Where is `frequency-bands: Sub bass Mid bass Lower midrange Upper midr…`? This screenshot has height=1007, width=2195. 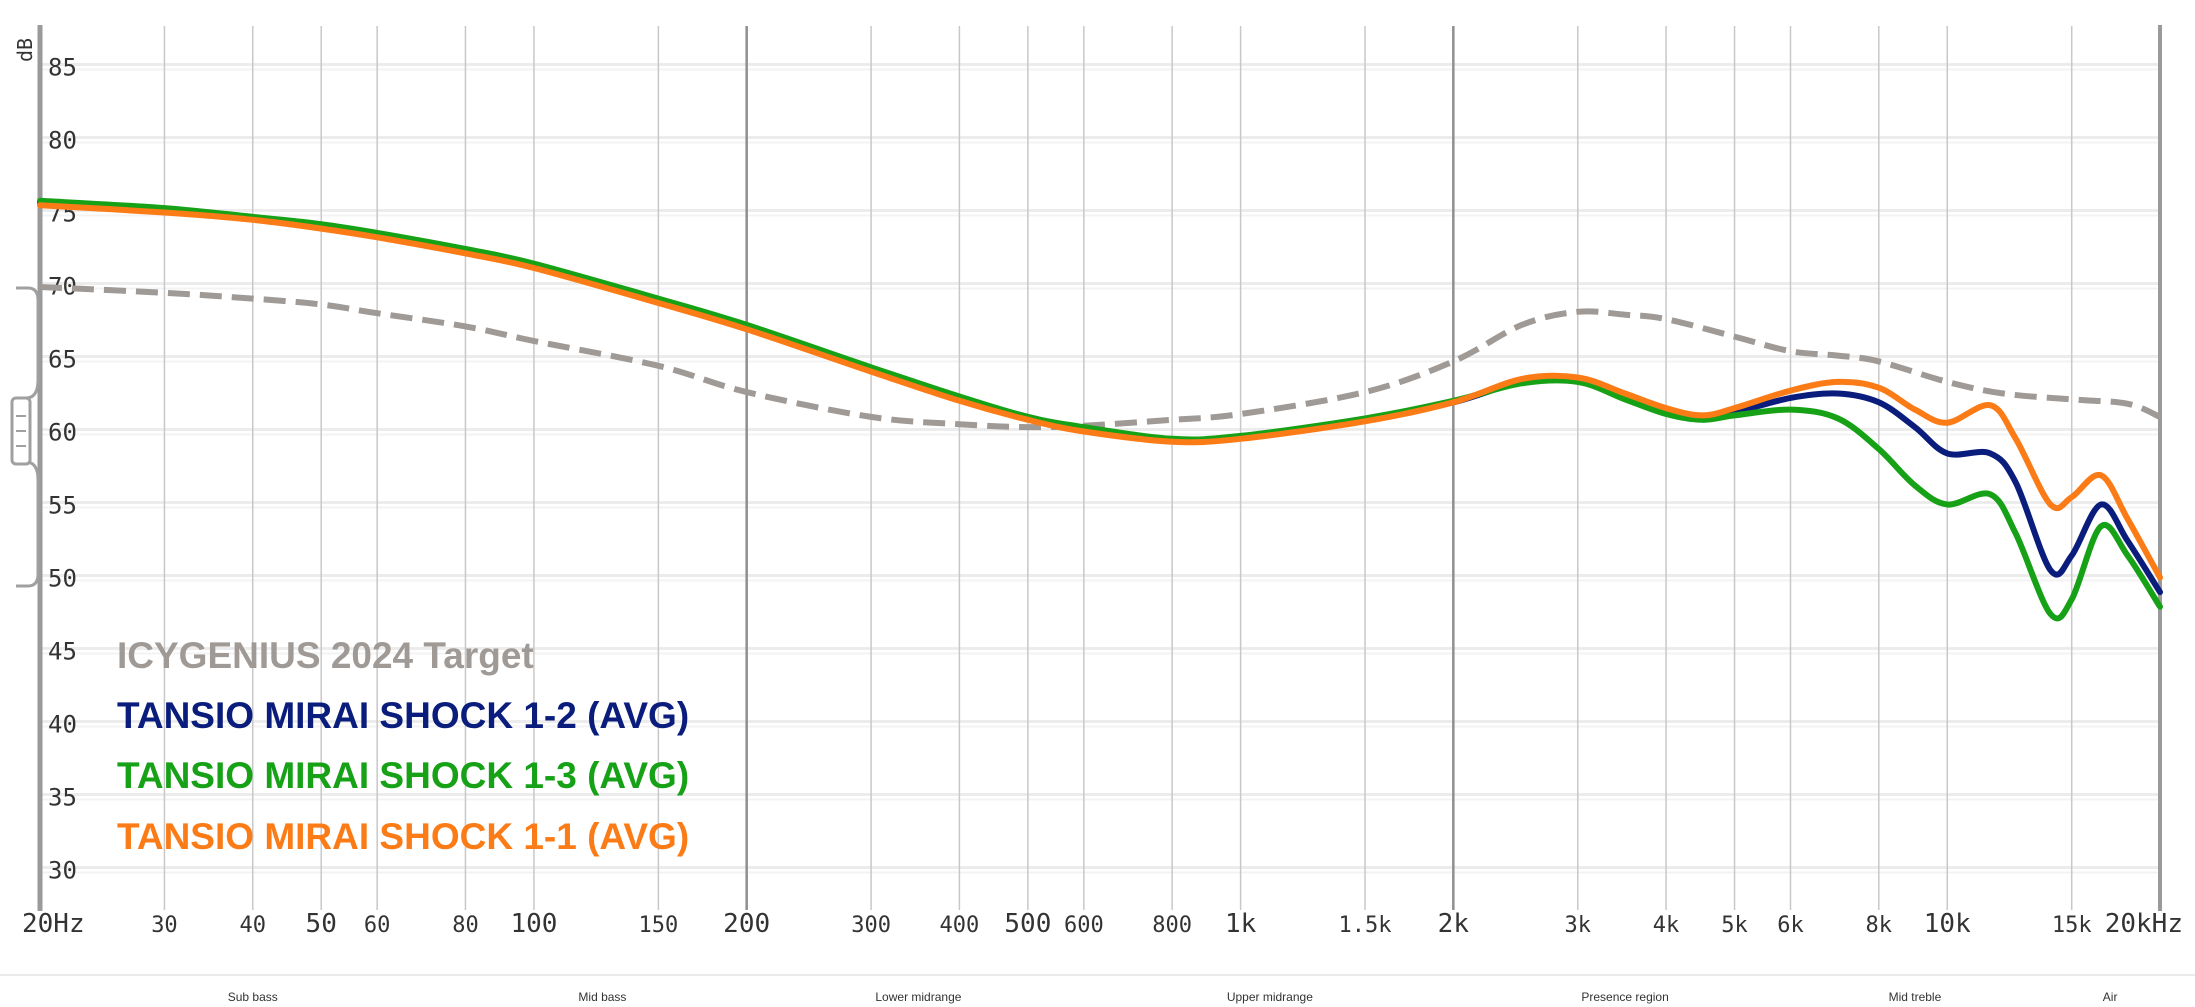 frequency-bands: Sub bass Mid bass Lower midrange Upper midr… is located at coordinates (1097, 989).